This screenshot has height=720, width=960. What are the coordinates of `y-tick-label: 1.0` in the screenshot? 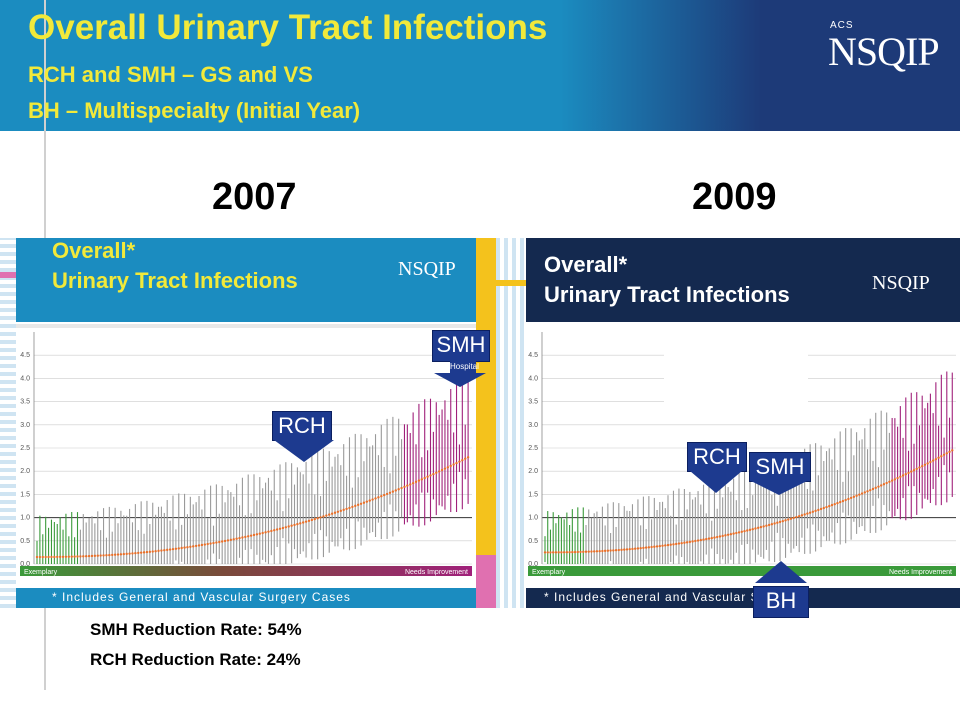 It's located at (533, 518).